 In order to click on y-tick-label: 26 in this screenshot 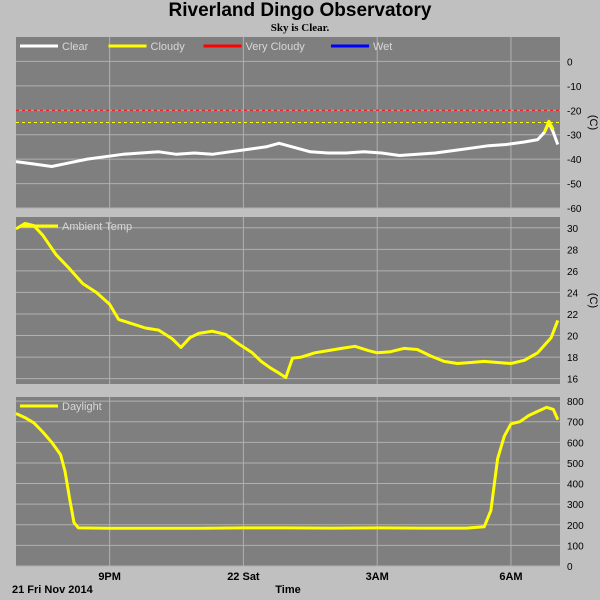, I will do `click(573, 272)`.